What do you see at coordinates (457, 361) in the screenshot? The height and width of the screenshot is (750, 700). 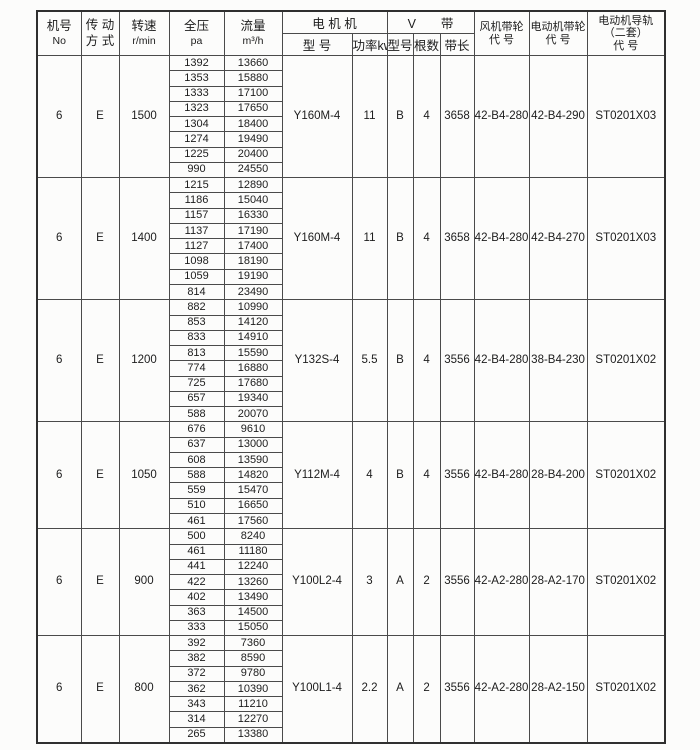 I see `belt-length-value: 3556` at bounding box center [457, 361].